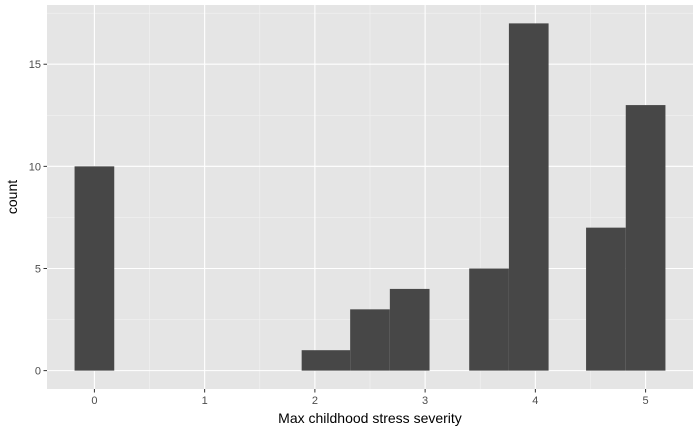 This screenshot has height=432, width=700. Describe the element at coordinates (38, 372) in the screenshot. I see `y-tick-label: 0` at that location.